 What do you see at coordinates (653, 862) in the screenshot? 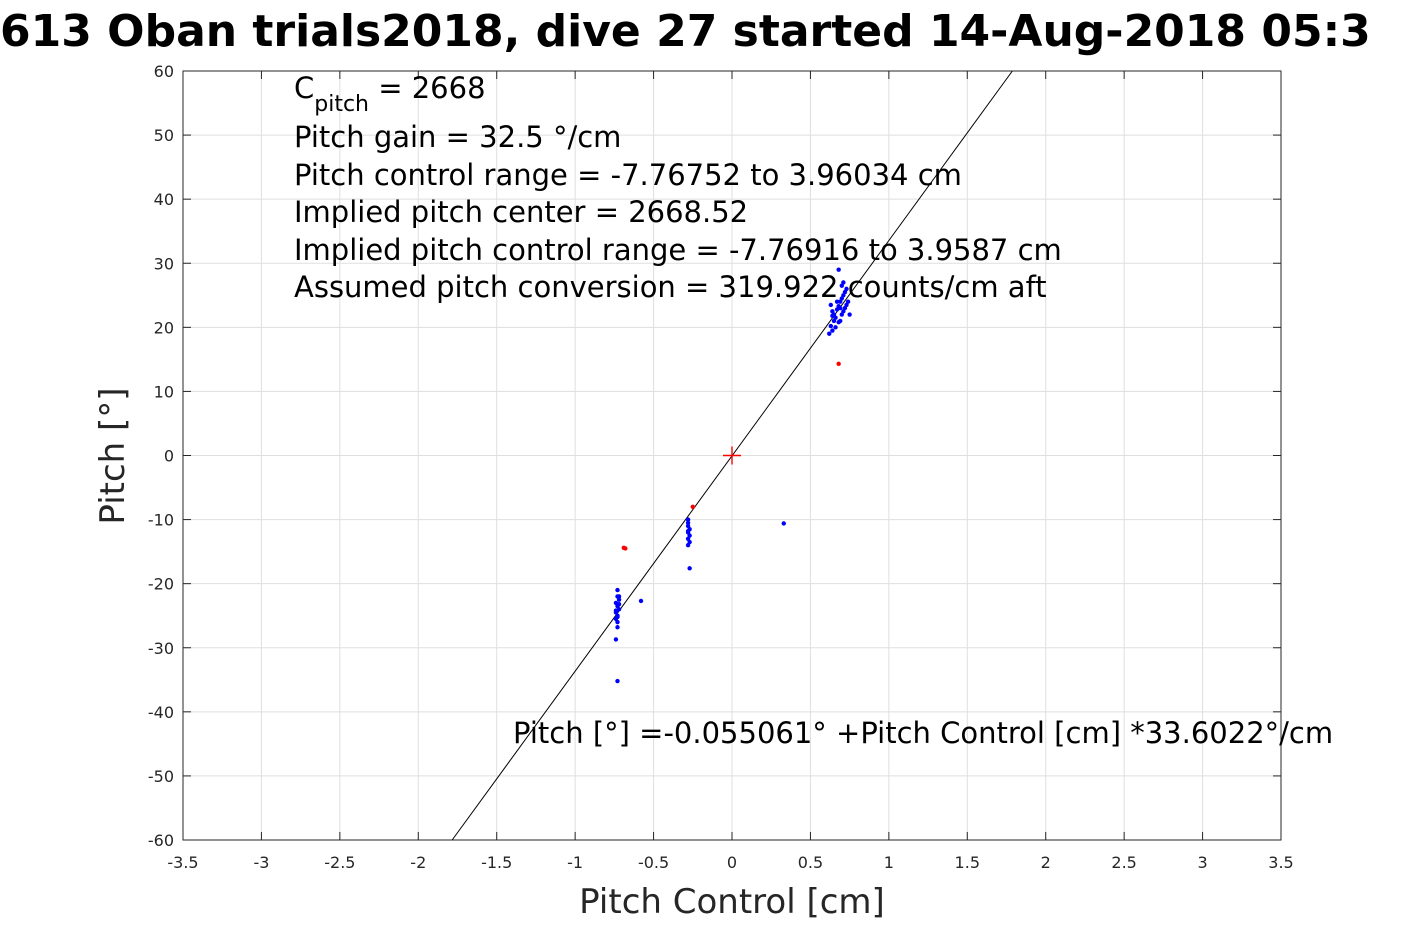
I see `x-tick-label: -0.5` at bounding box center [653, 862].